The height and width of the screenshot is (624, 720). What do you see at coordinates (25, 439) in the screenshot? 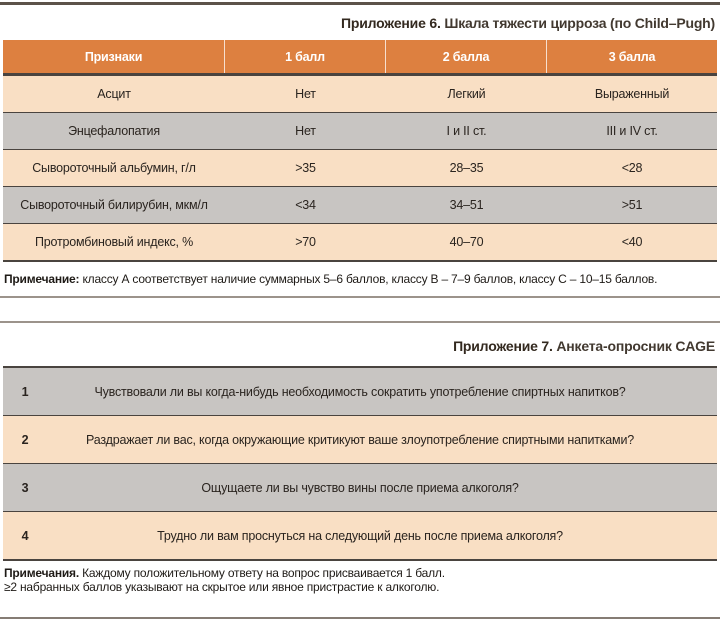
I see `question-number: 2` at bounding box center [25, 439].